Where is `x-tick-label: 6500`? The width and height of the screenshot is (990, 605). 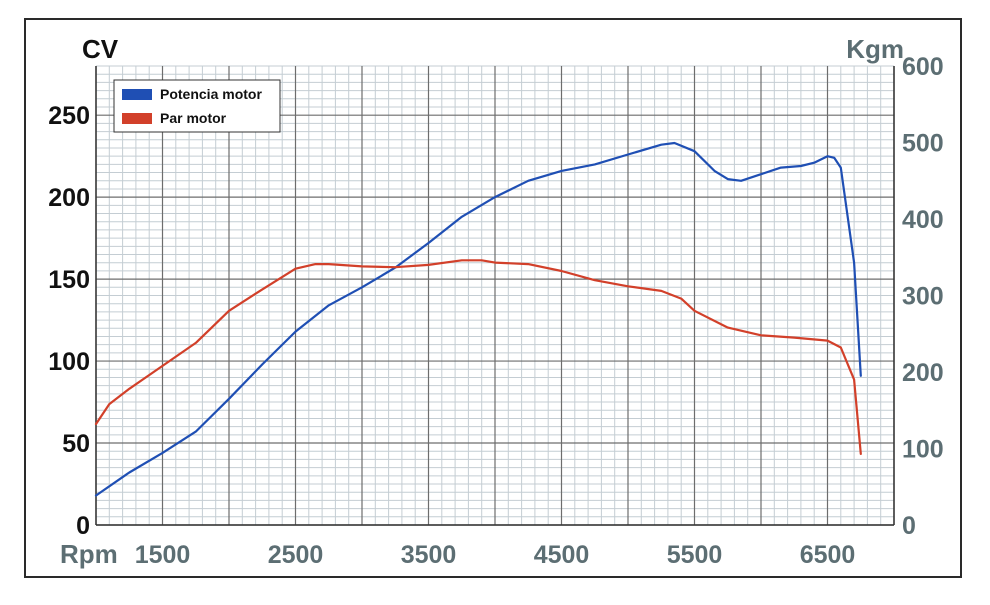 x-tick-label: 6500 is located at coordinates (828, 555).